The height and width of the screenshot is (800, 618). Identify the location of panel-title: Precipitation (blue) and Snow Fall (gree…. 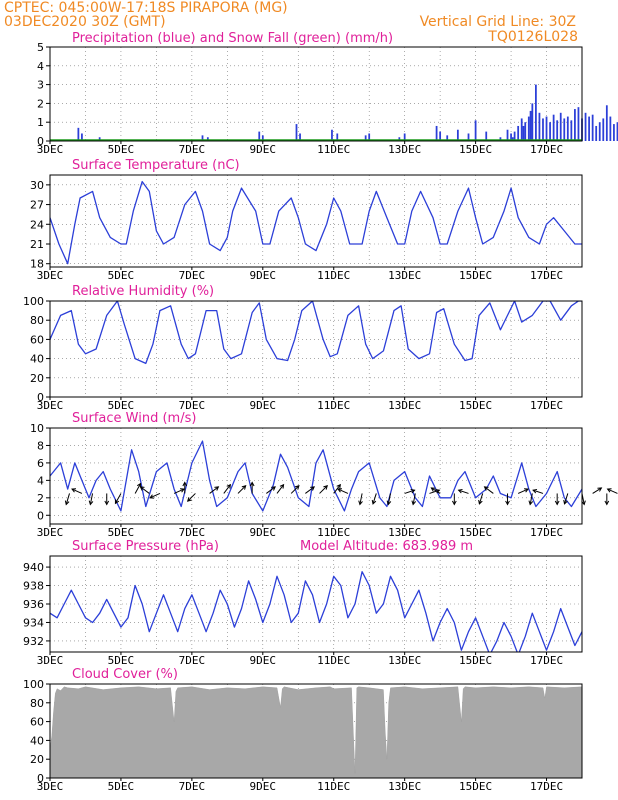
(232, 38).